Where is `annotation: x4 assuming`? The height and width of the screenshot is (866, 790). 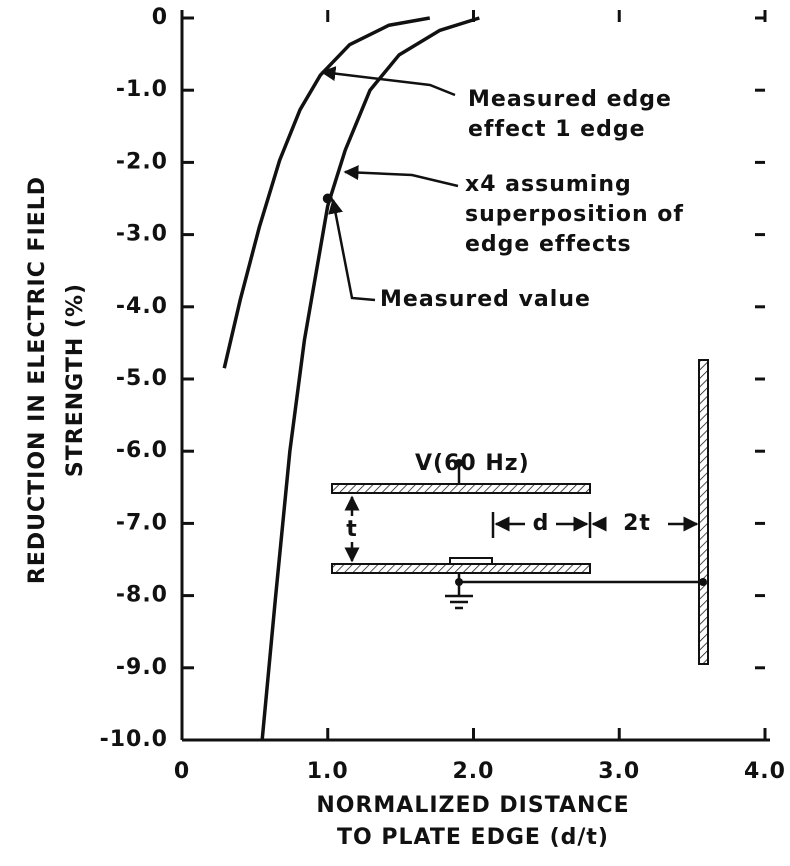 annotation: x4 assuming is located at coordinates (548, 184).